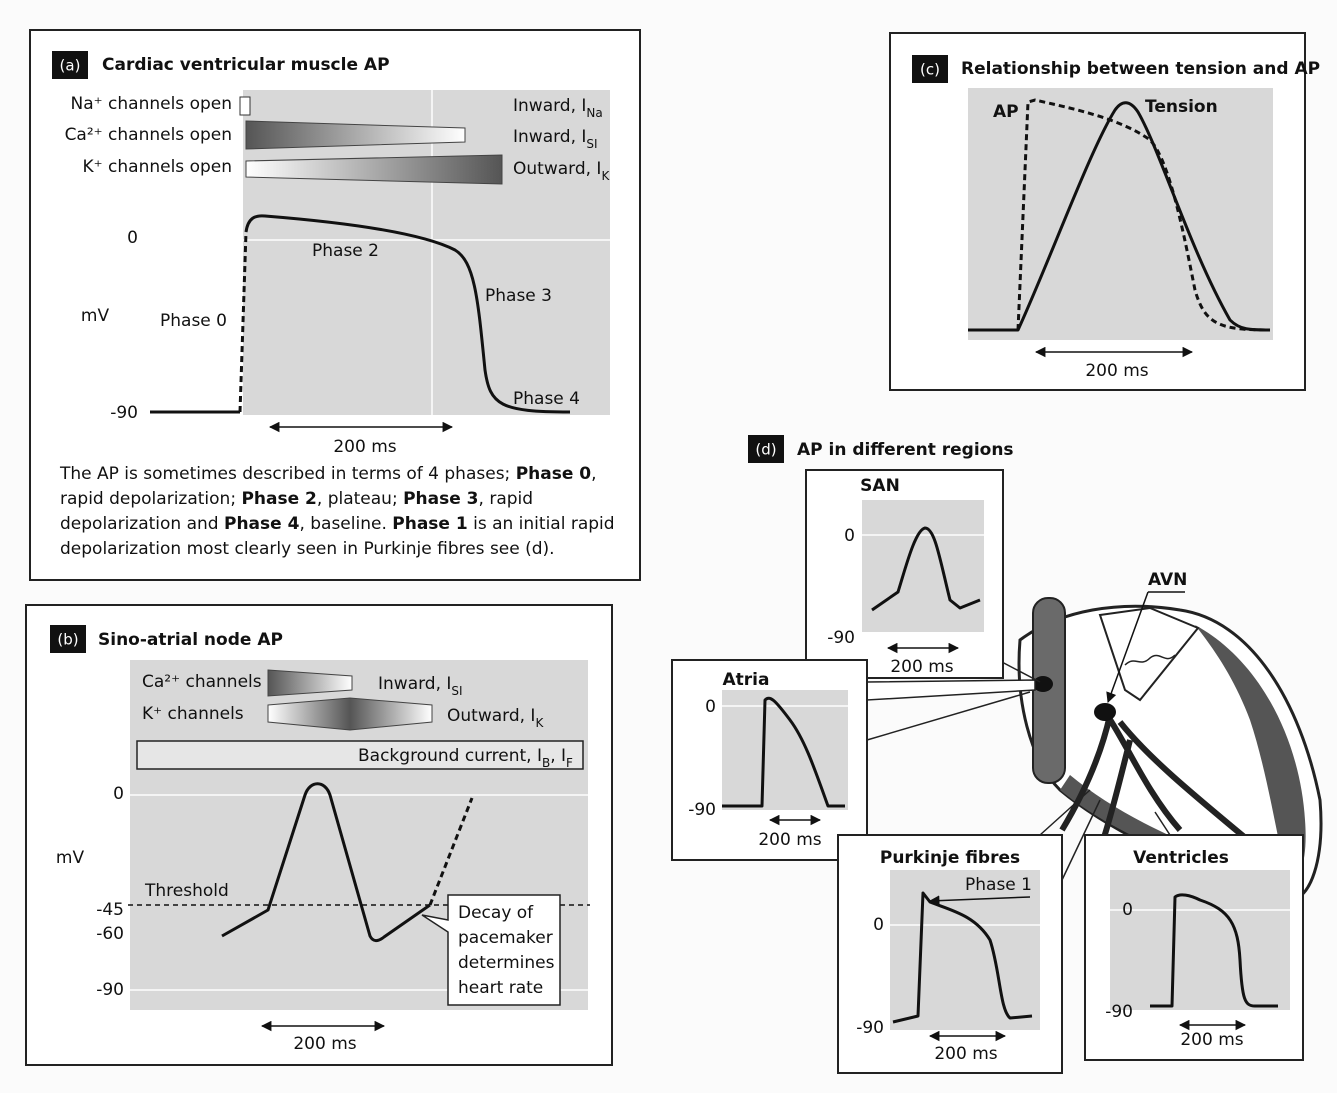  What do you see at coordinates (950, 858) in the screenshot?
I see `region-label: Purkinje fibres` at bounding box center [950, 858].